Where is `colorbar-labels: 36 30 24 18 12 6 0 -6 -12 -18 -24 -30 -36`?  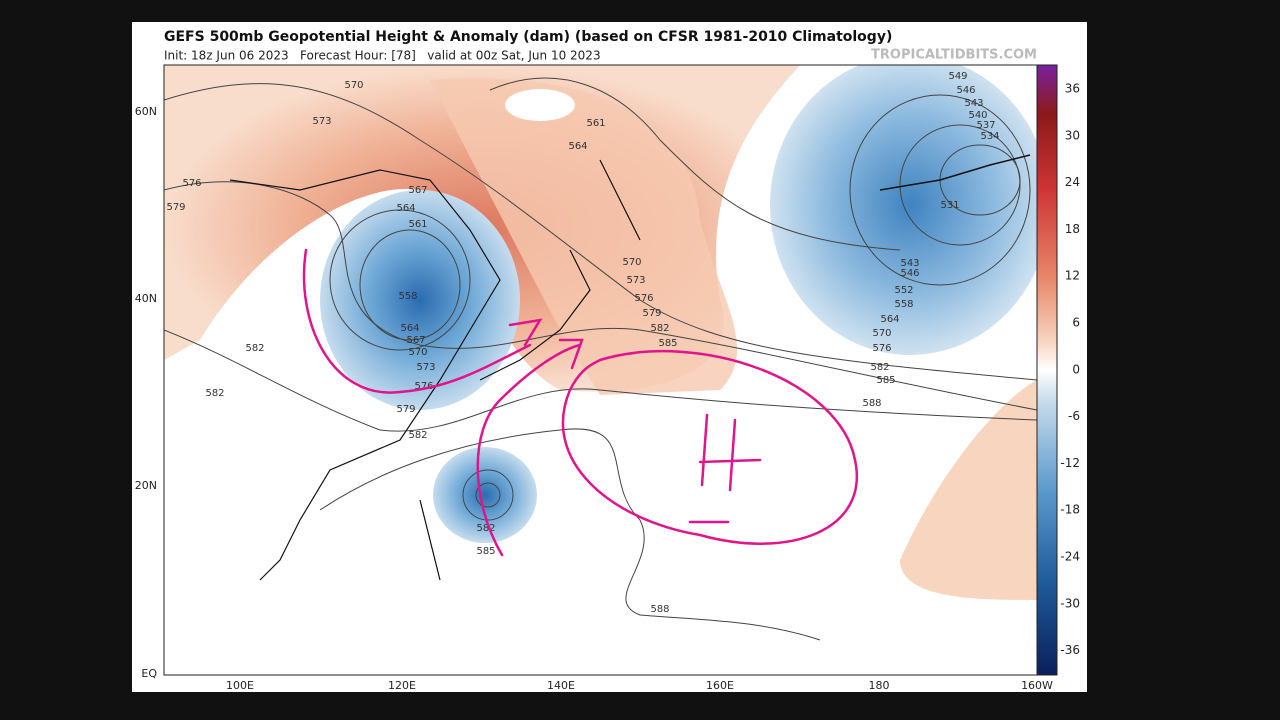 colorbar-labels: 36 30 24 18 12 6 0 -6 -12 -18 -24 -30 -36 is located at coordinates (1070, 370).